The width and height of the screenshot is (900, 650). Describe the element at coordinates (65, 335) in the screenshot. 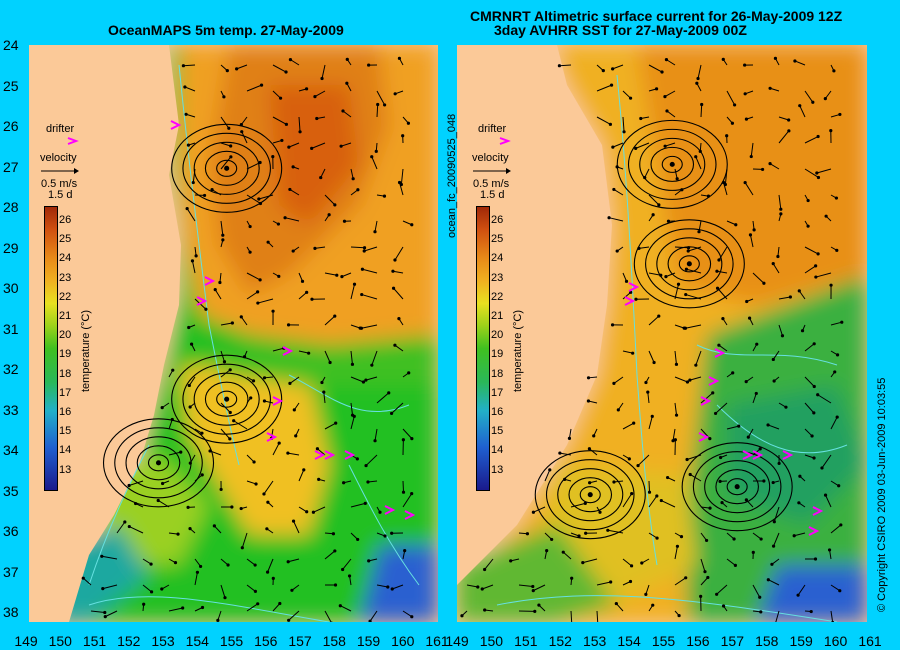

I see `colorbar-tick-label: 20` at that location.